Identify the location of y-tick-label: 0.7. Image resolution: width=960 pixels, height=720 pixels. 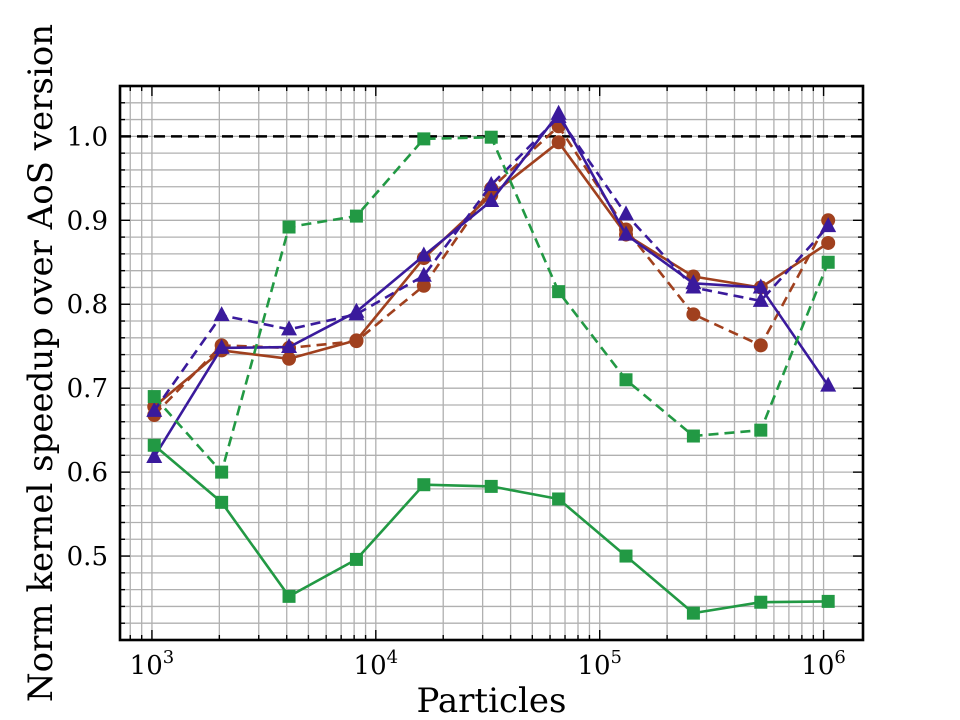
(87, 389).